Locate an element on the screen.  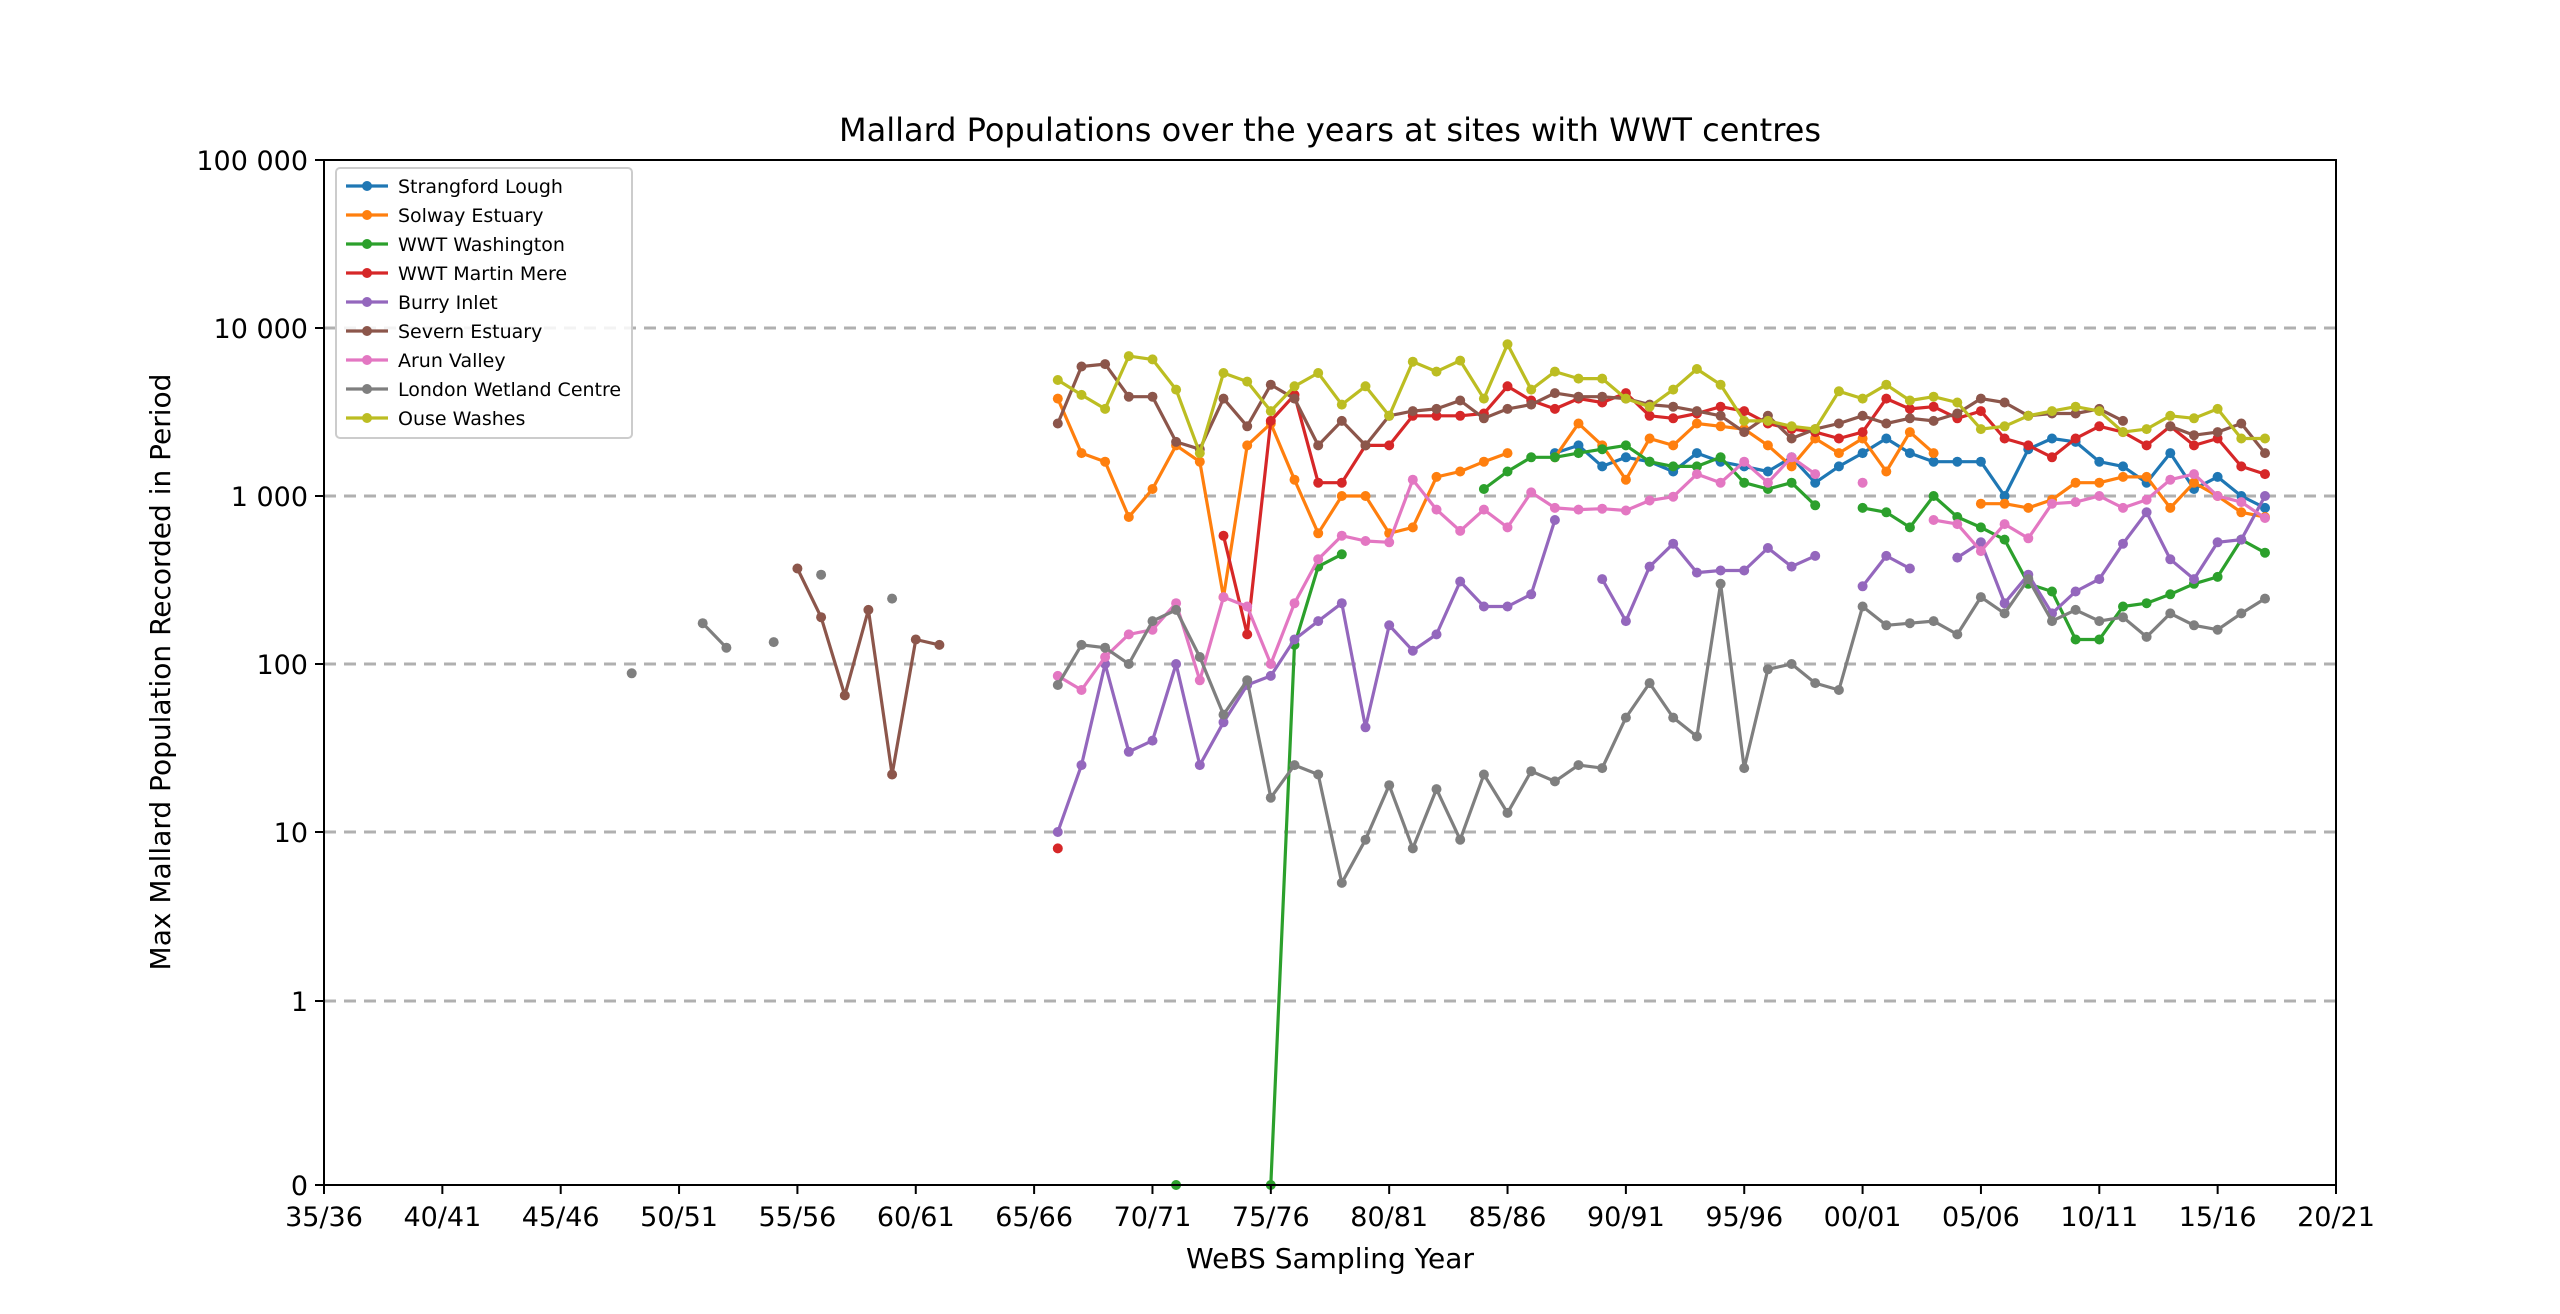
x-tick-label: 70/71 is located at coordinates (1153, 1217).